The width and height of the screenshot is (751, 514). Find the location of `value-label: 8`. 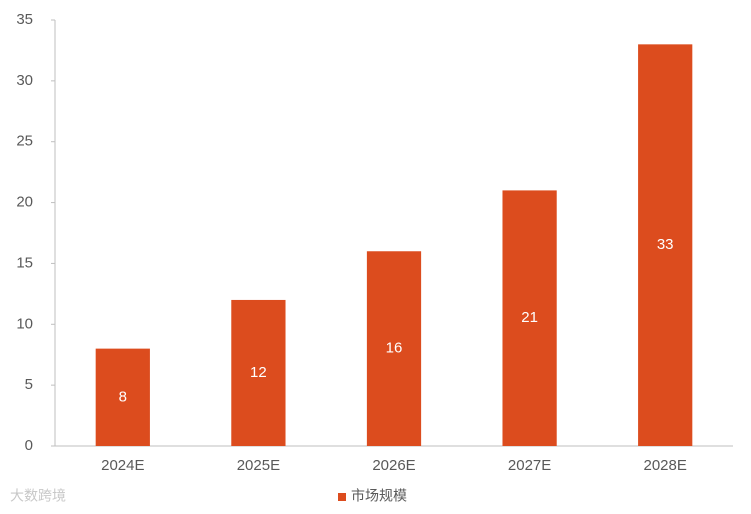

value-label: 8 is located at coordinates (123, 396).